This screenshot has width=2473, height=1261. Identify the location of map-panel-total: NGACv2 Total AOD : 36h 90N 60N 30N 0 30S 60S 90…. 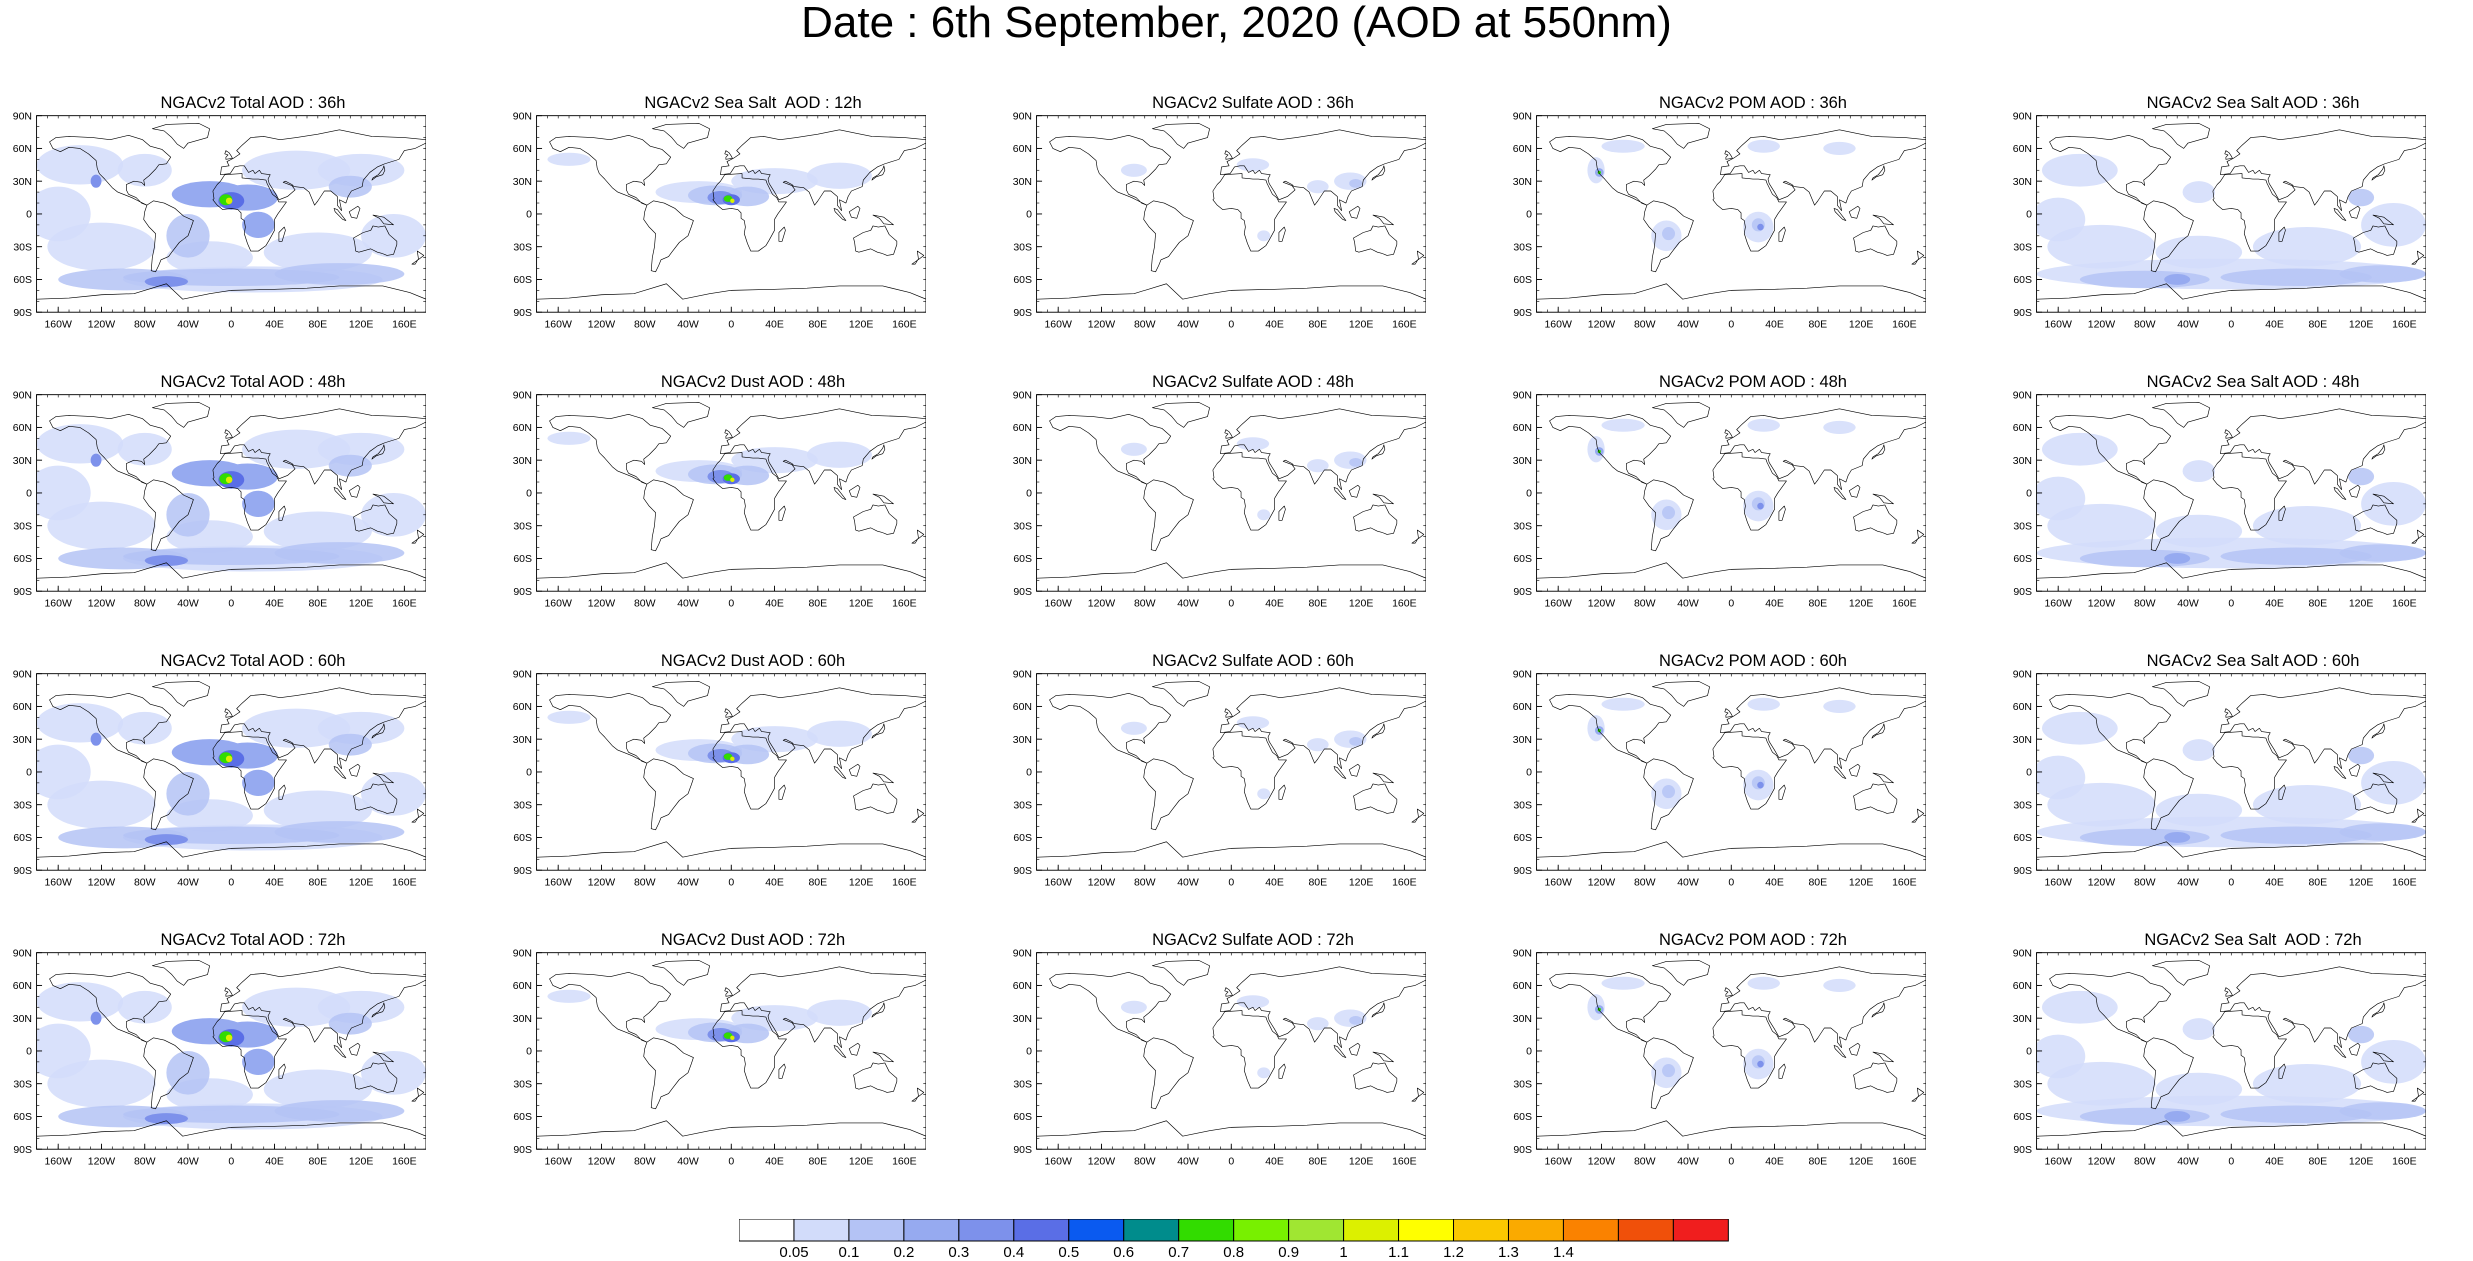
(239, 224).